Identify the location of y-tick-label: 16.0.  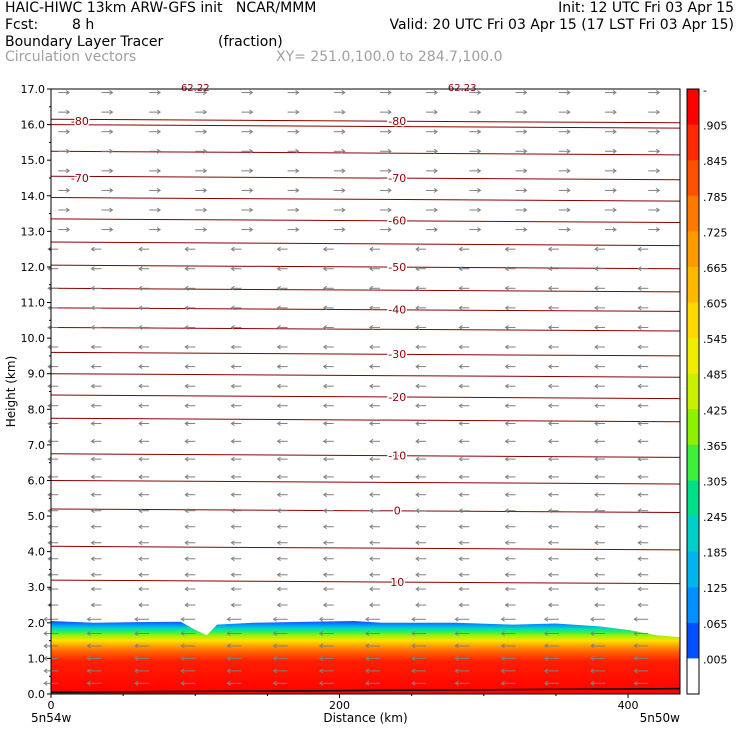
(33, 125).